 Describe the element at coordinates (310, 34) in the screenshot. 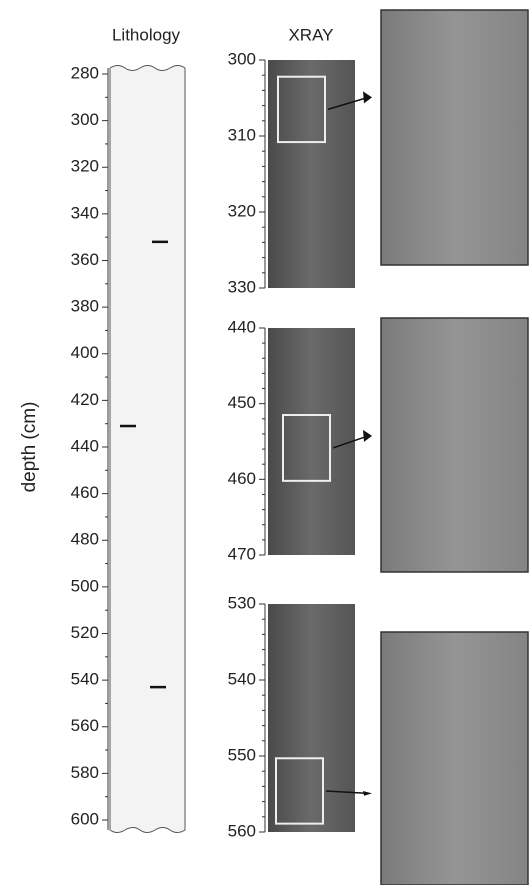

I see `xray-title: XRAY` at that location.